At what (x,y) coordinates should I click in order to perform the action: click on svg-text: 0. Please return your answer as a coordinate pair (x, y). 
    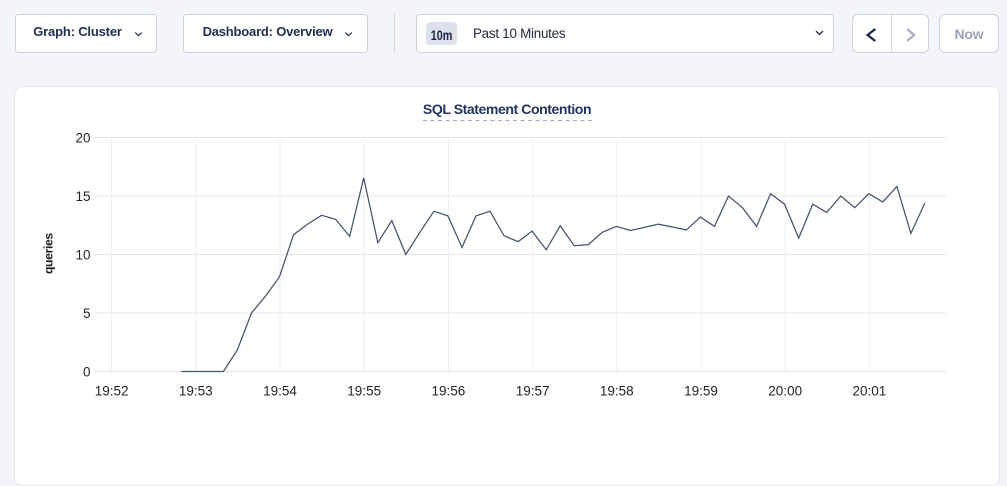
    Looking at the image, I should click on (87, 371).